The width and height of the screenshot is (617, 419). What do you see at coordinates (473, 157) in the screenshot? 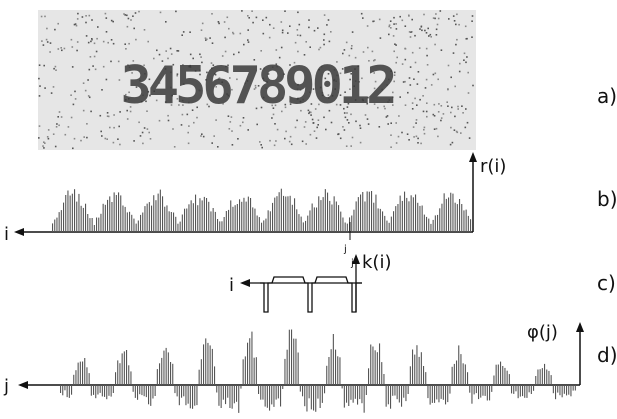
I see `axis-b-y-arrow` at bounding box center [473, 157].